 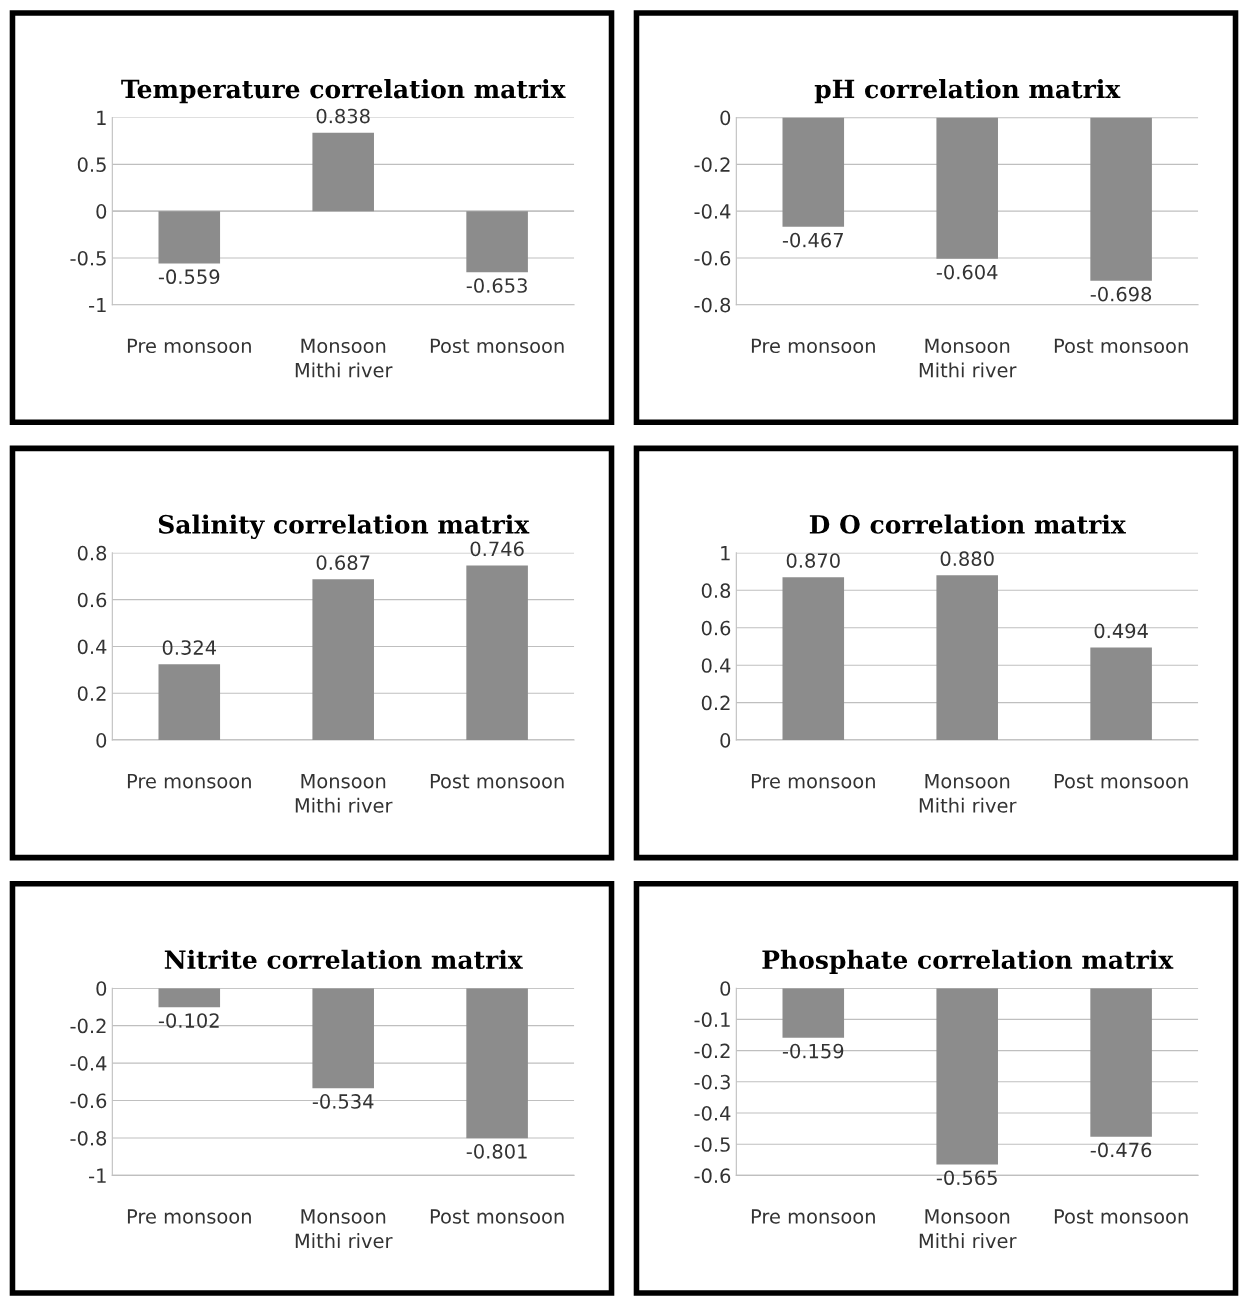 I want to click on data-label: -0.534, so click(x=343, y=1101).